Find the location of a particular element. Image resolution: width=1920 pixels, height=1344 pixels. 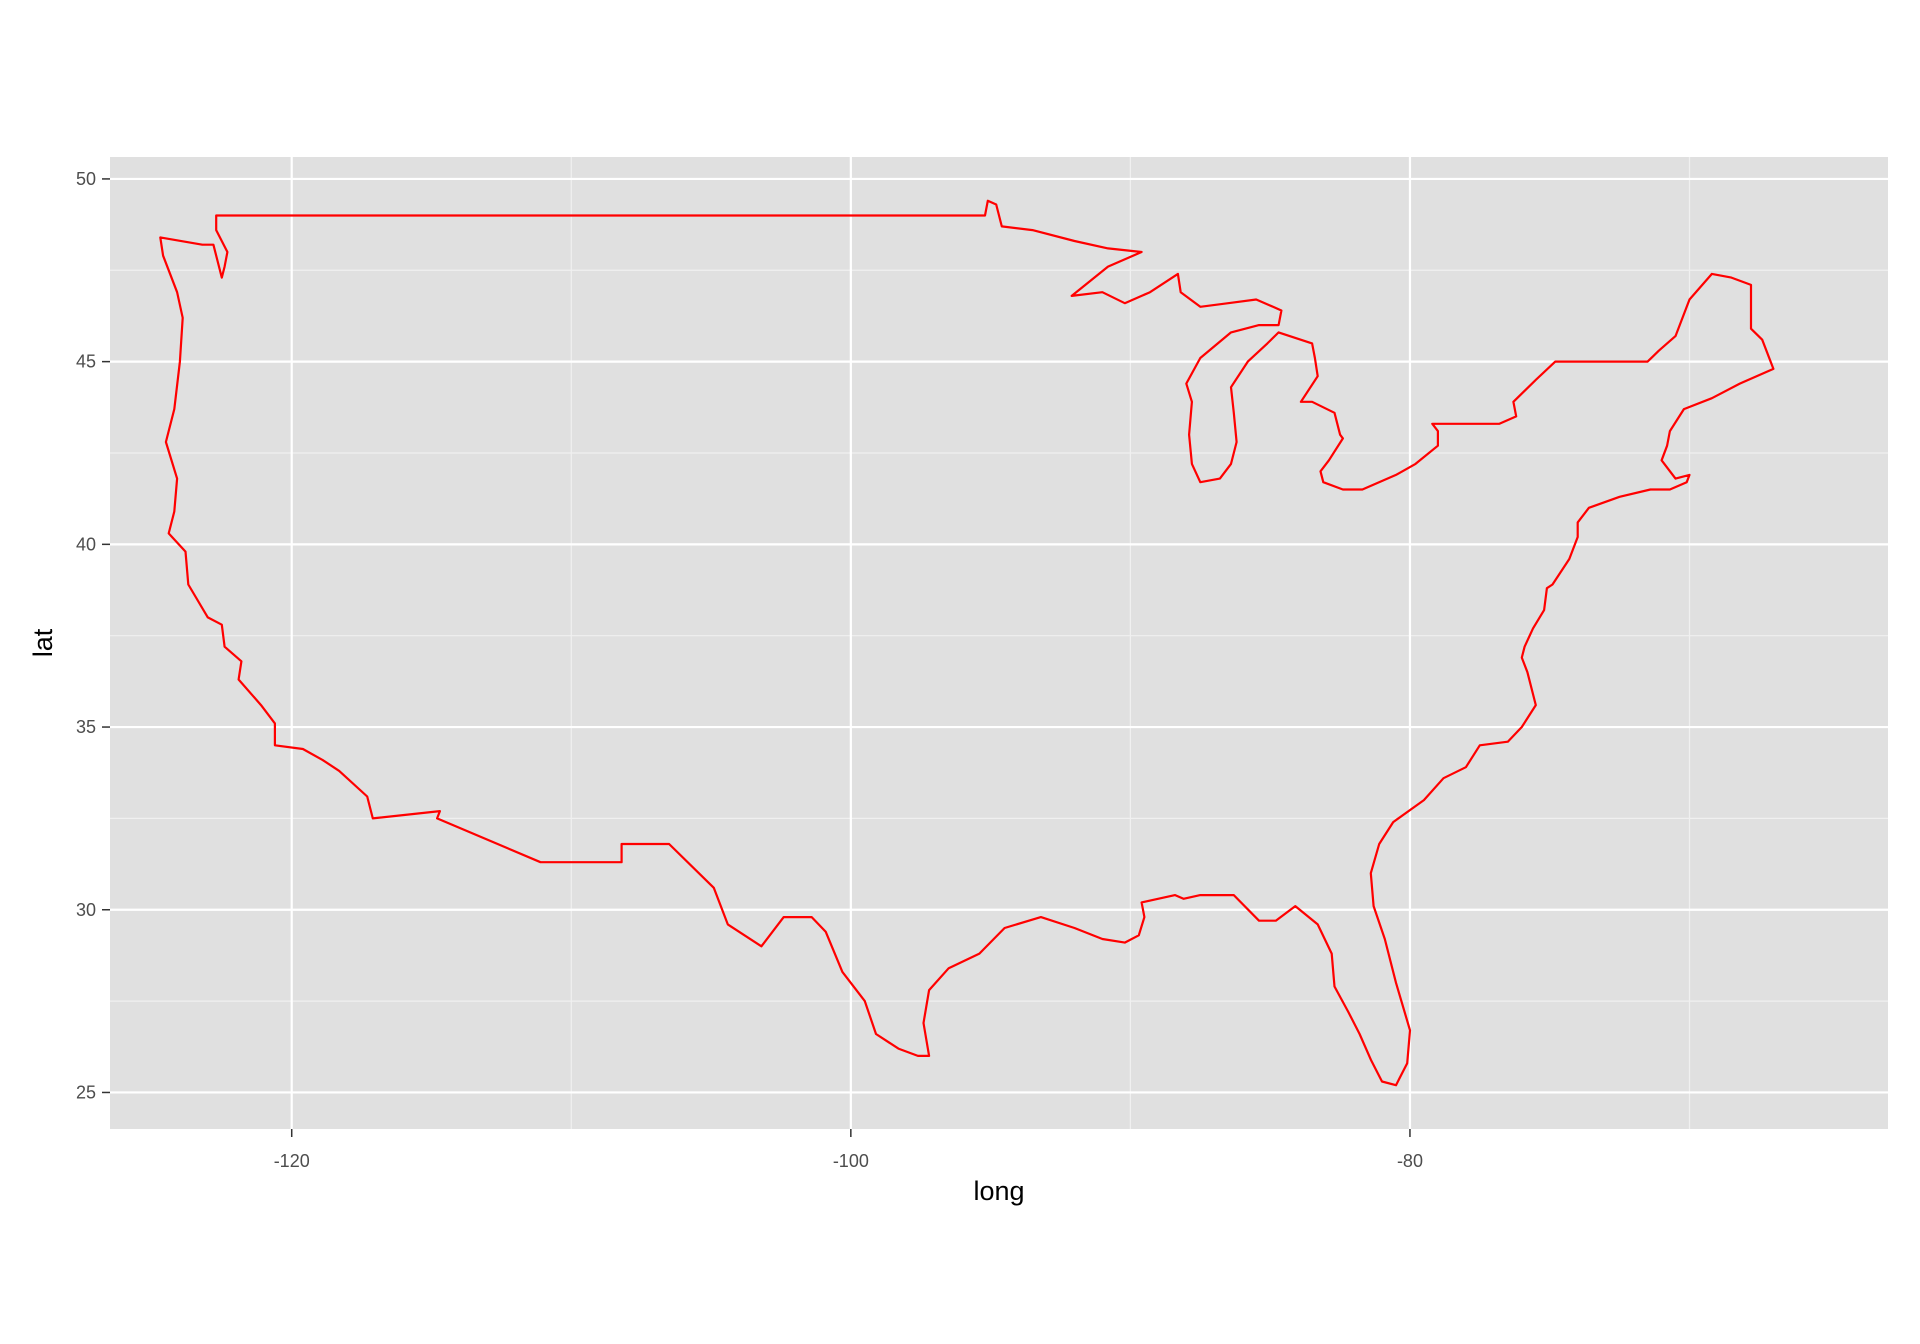

y-tick-label: 35 is located at coordinates (86, 727).